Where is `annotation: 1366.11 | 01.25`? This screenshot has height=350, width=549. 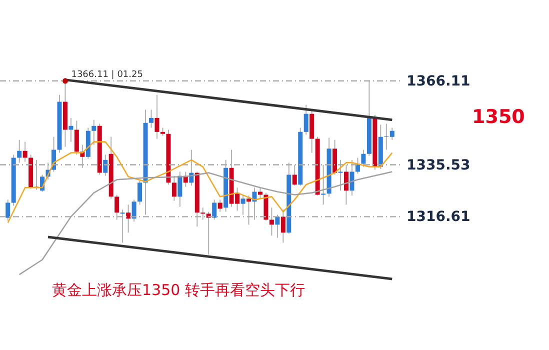
annotation: 1366.11 | 01.25 is located at coordinates (107, 75).